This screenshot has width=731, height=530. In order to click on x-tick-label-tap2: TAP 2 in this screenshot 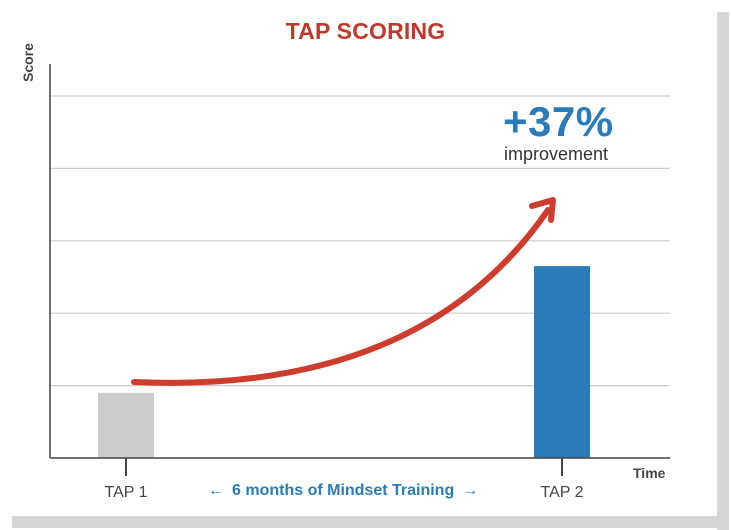, I will do `click(562, 492)`.